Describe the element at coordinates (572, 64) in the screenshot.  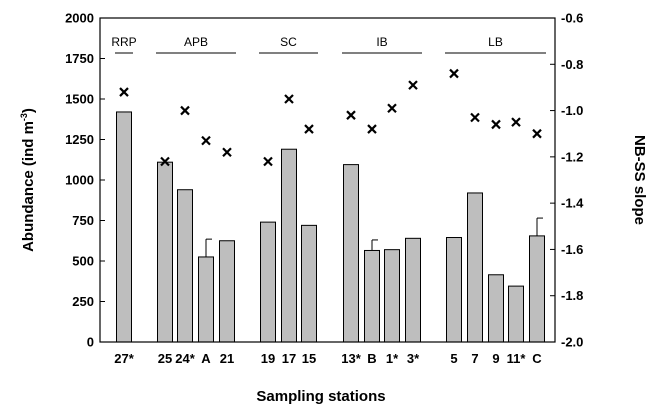
I see `y2-tick-label: -0.8` at that location.